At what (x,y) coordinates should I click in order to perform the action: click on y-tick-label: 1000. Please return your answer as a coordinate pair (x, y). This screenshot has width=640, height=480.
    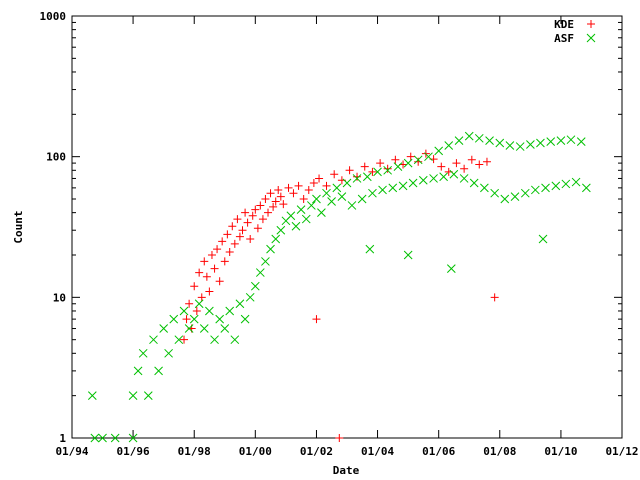
    Looking at the image, I should click on (53, 16).